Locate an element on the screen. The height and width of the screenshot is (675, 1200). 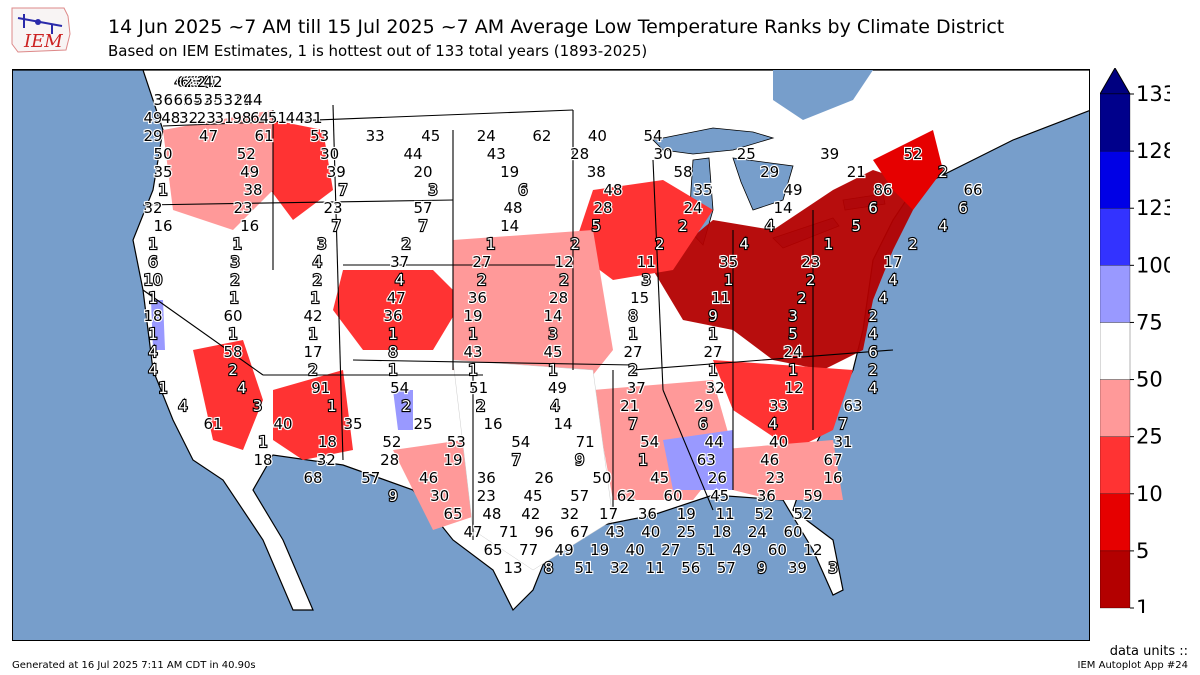
district-rank-label: 52 is located at coordinates (202, 100).